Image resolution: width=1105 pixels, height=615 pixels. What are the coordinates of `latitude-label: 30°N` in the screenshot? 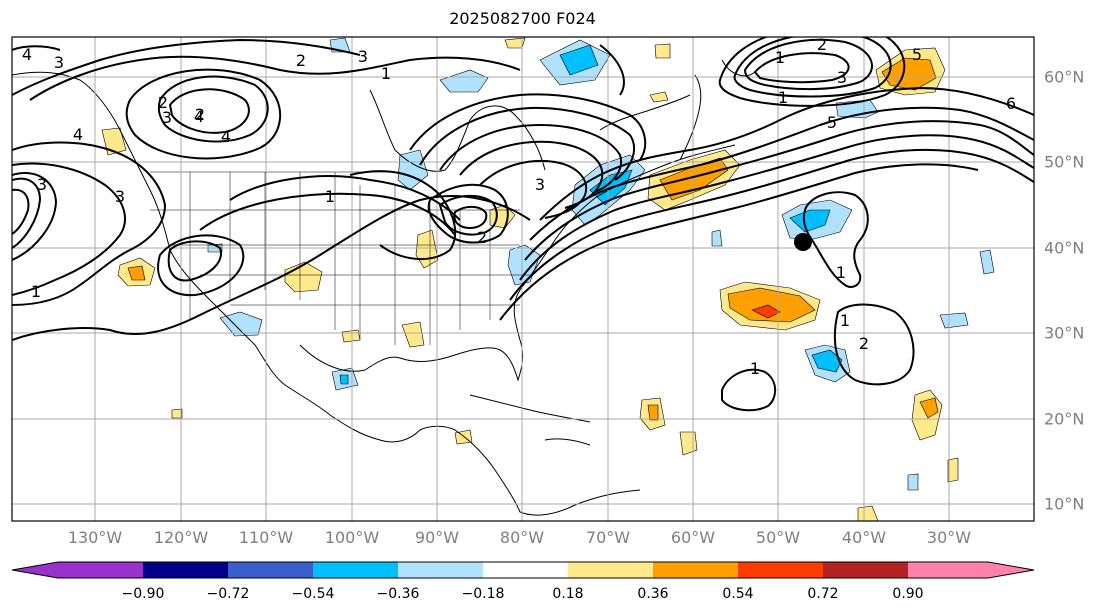 It's located at (1064, 333).